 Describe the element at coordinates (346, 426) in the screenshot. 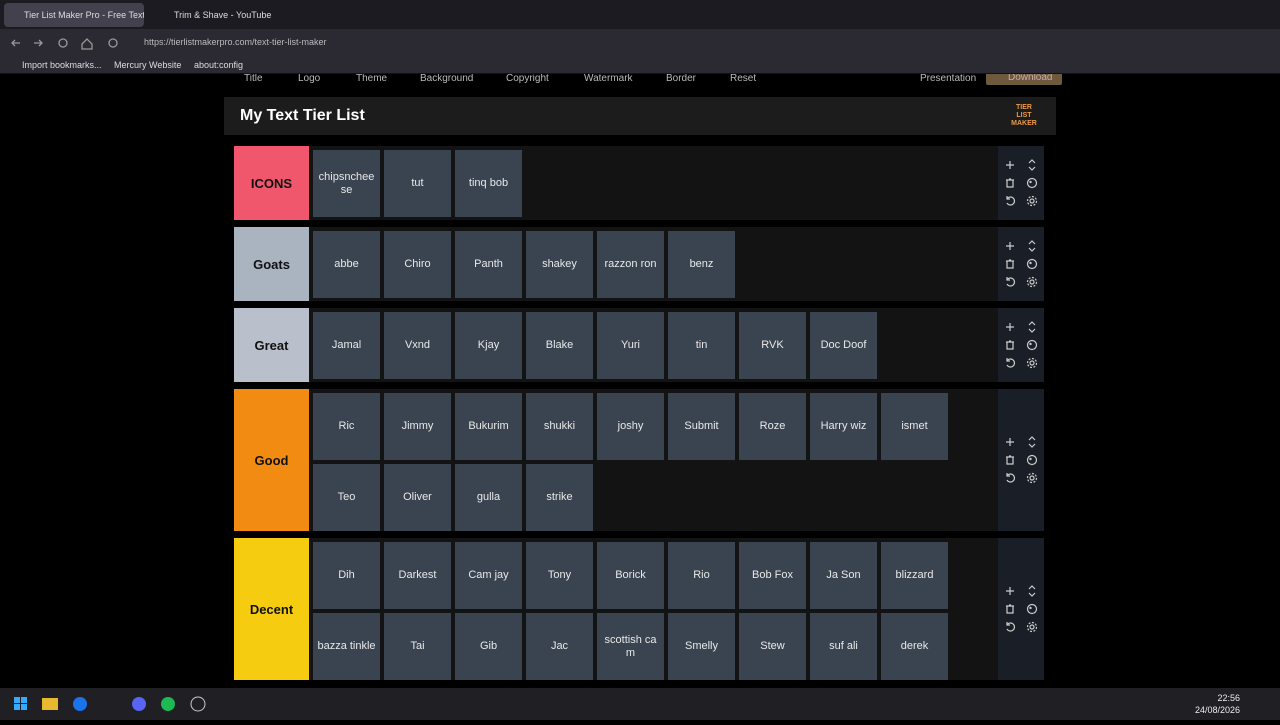

I see `tier-item: Ric` at that location.